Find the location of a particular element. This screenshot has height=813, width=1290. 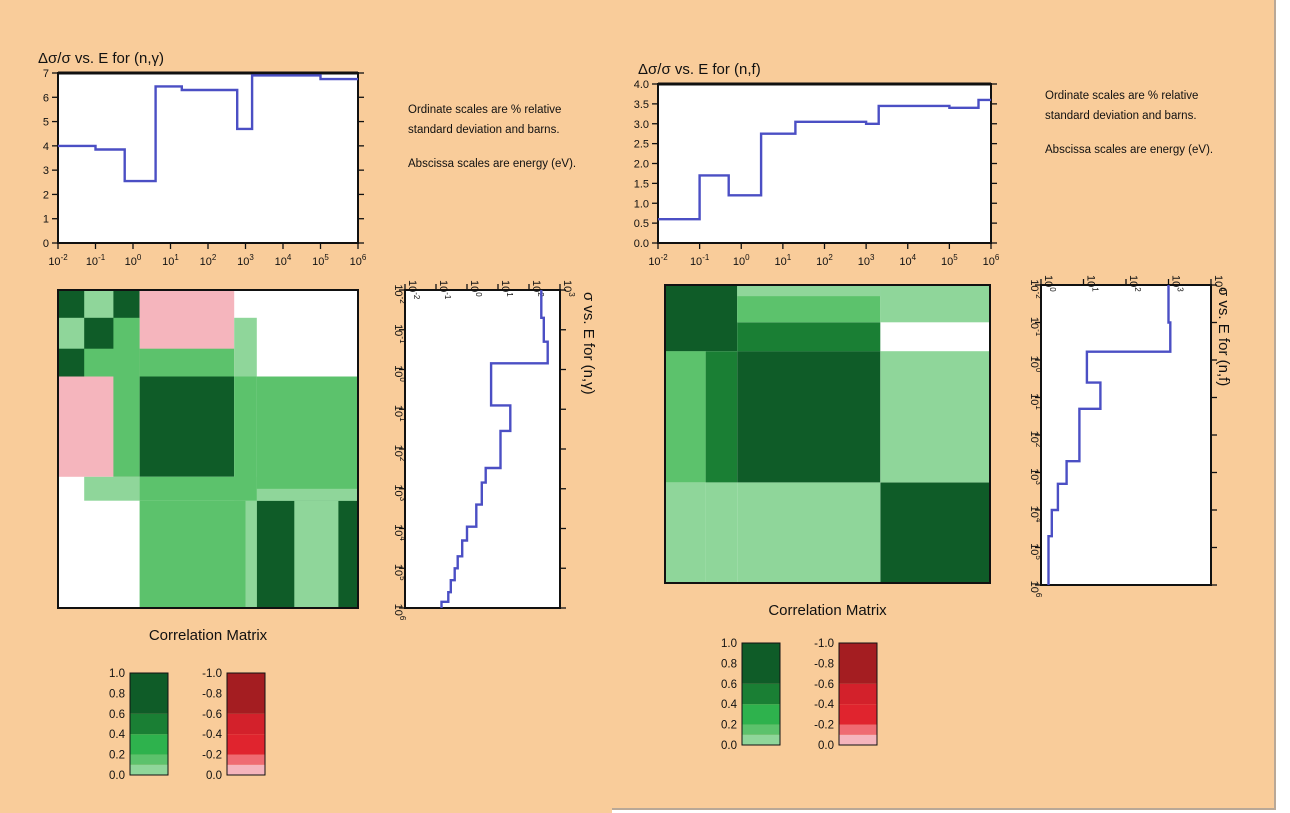

x-tick-label: 10³ is located at coordinates (245, 260).